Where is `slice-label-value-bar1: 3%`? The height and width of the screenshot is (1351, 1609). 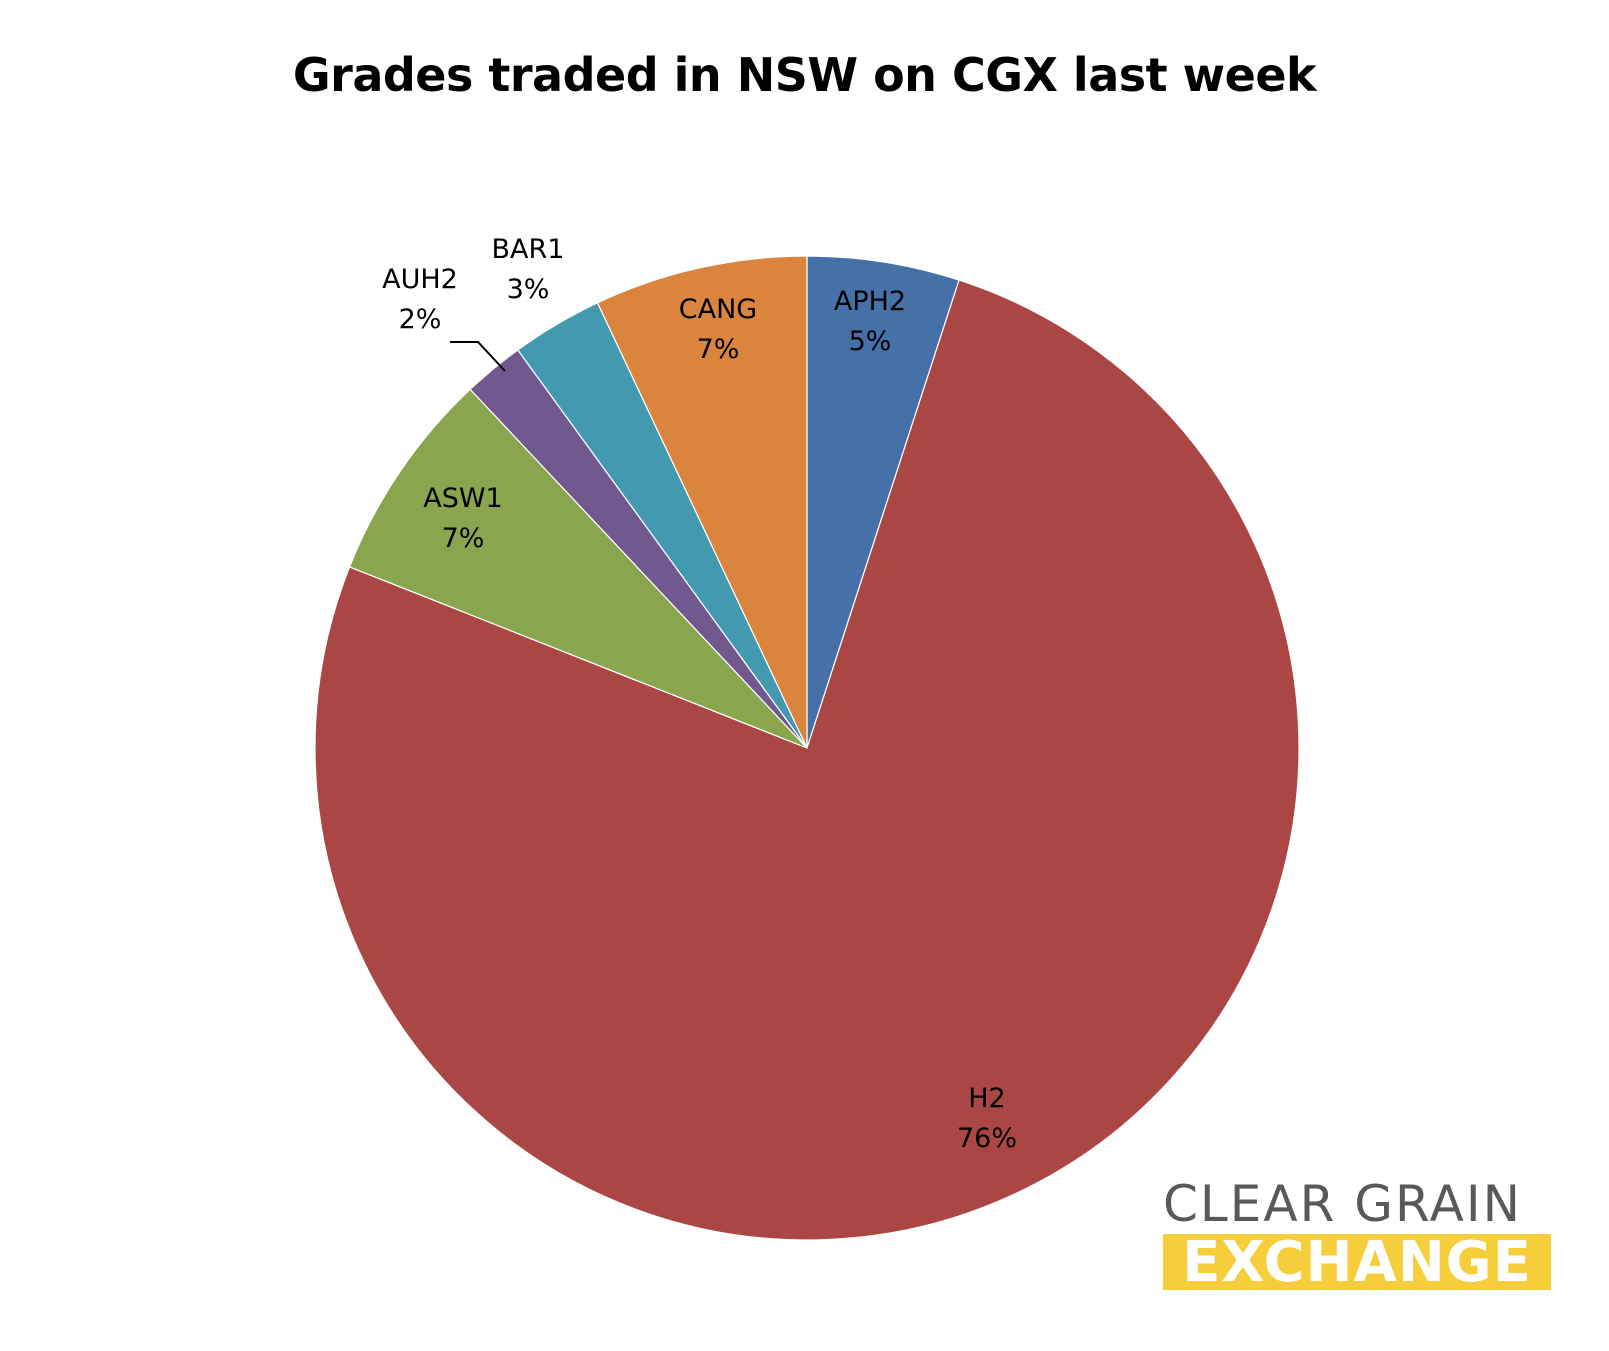 slice-label-value-bar1: 3% is located at coordinates (528, 289).